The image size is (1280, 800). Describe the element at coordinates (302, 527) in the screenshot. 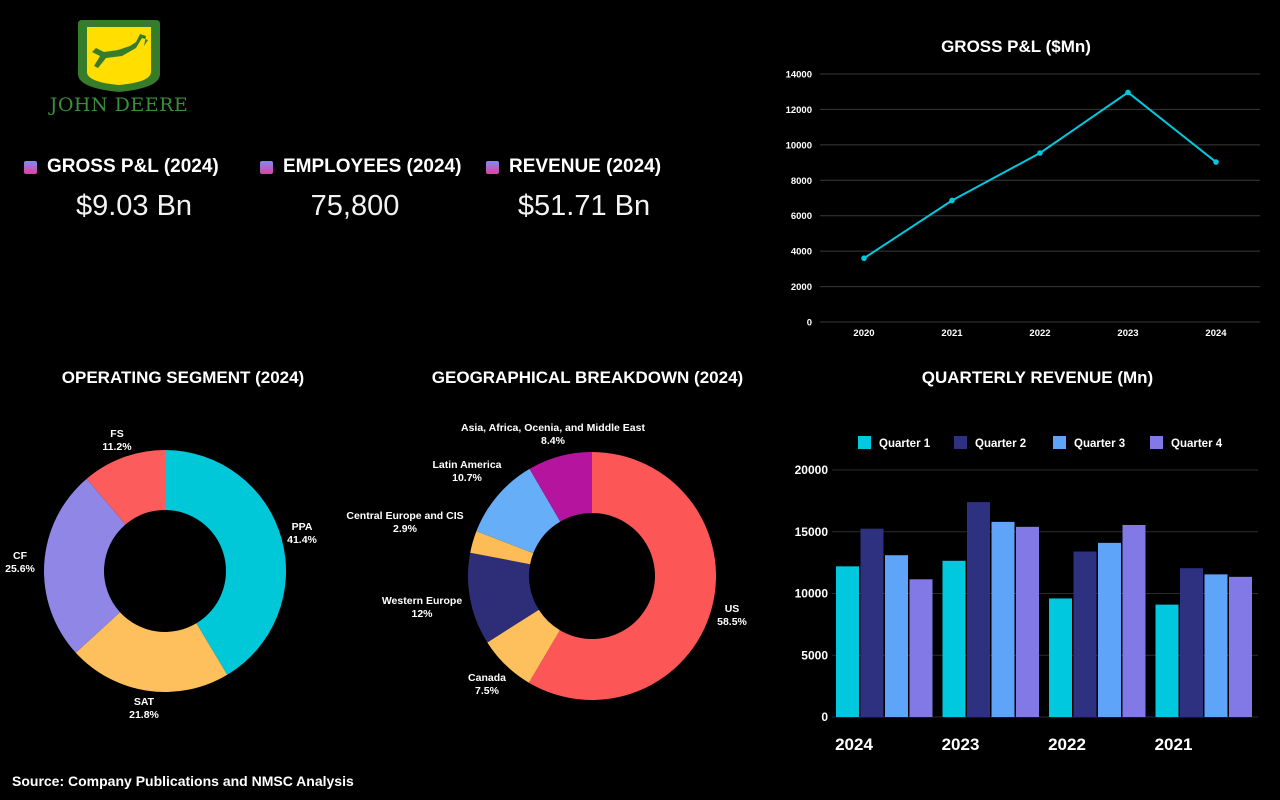

I see `slice-label: PPA` at that location.